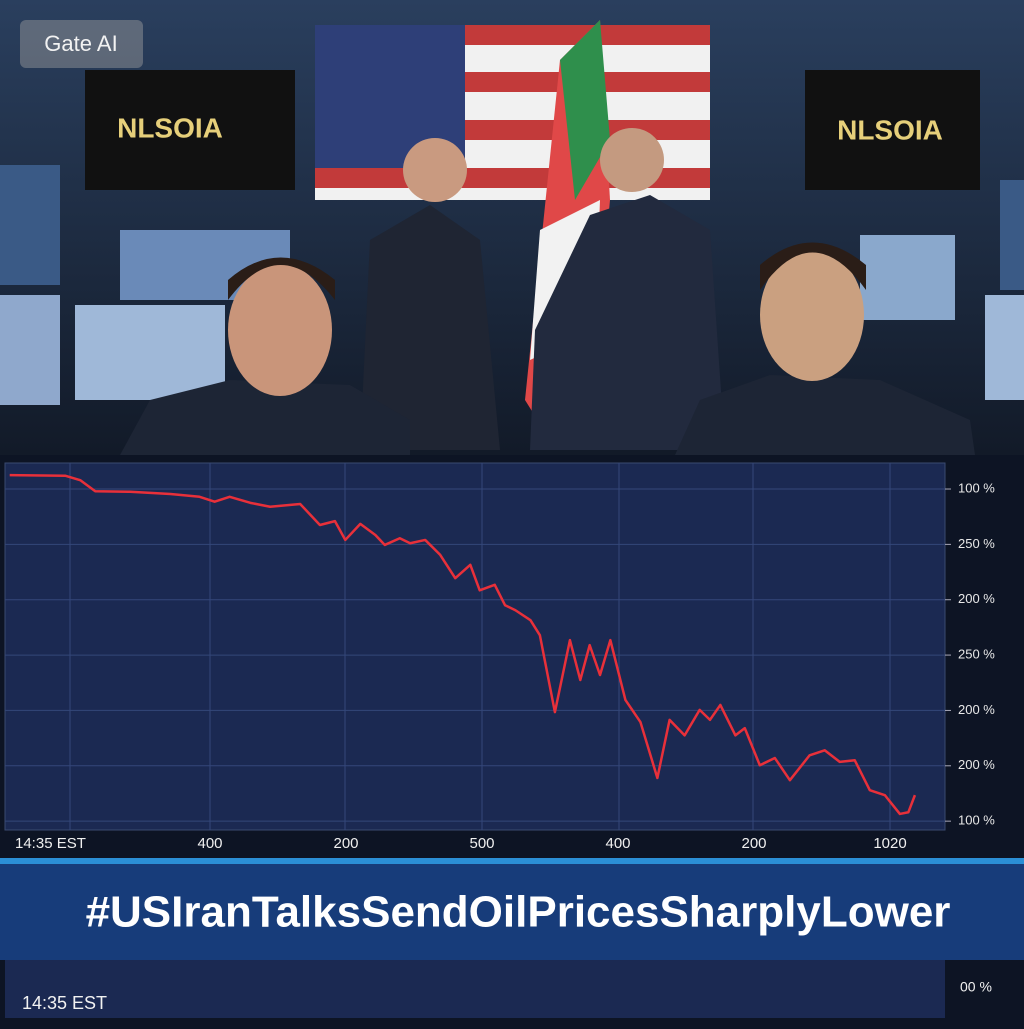  What do you see at coordinates (512, 861) in the screenshot?
I see `banner-rule` at bounding box center [512, 861].